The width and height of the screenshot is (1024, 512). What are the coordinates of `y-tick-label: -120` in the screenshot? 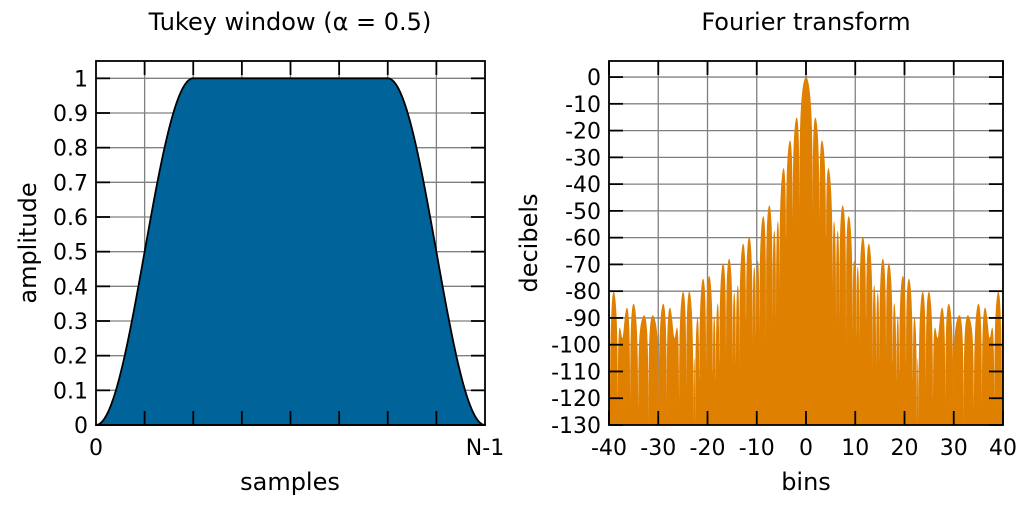 It's located at (576, 399).